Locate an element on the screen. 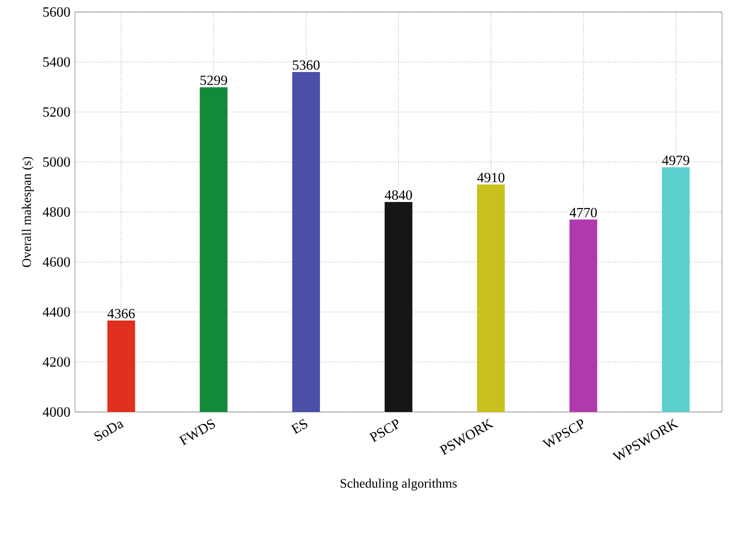 The width and height of the screenshot is (731, 534). data-label: 4910 is located at coordinates (490, 177).